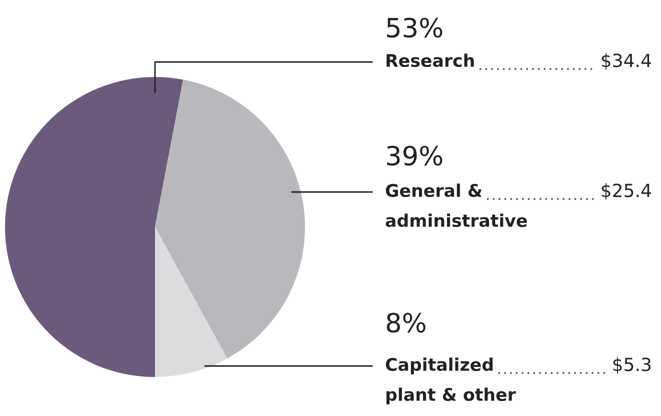 This screenshot has height=416, width=661. I want to click on slice-label: Research, so click(430, 61).